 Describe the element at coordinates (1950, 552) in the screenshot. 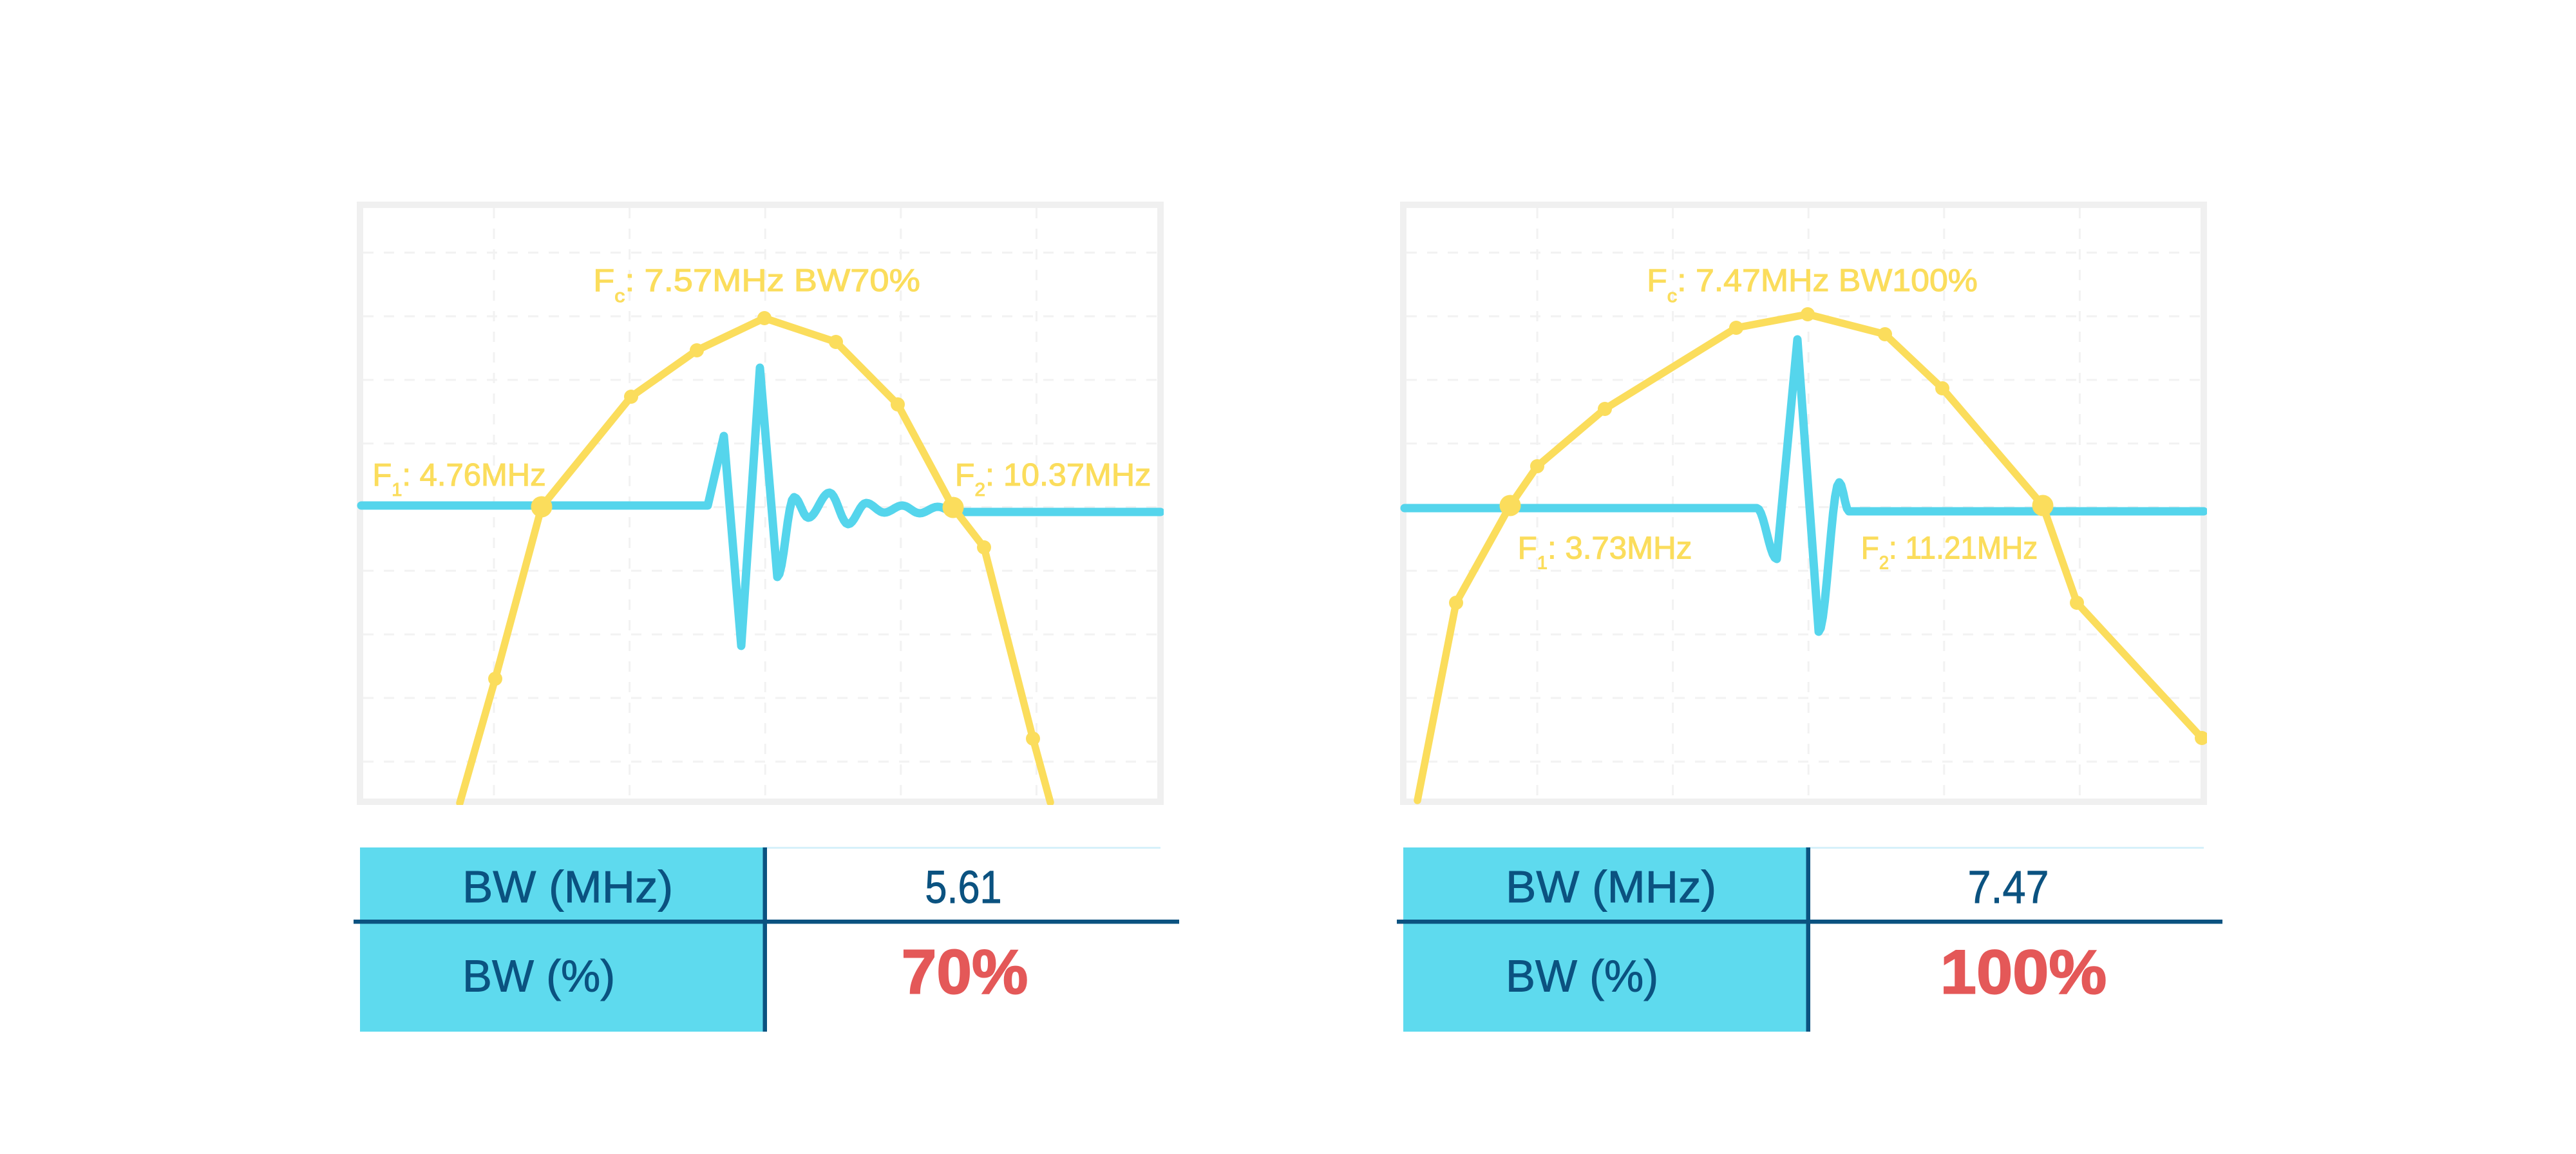

I see `svg-text: F2: 11.21MHz` at that location.